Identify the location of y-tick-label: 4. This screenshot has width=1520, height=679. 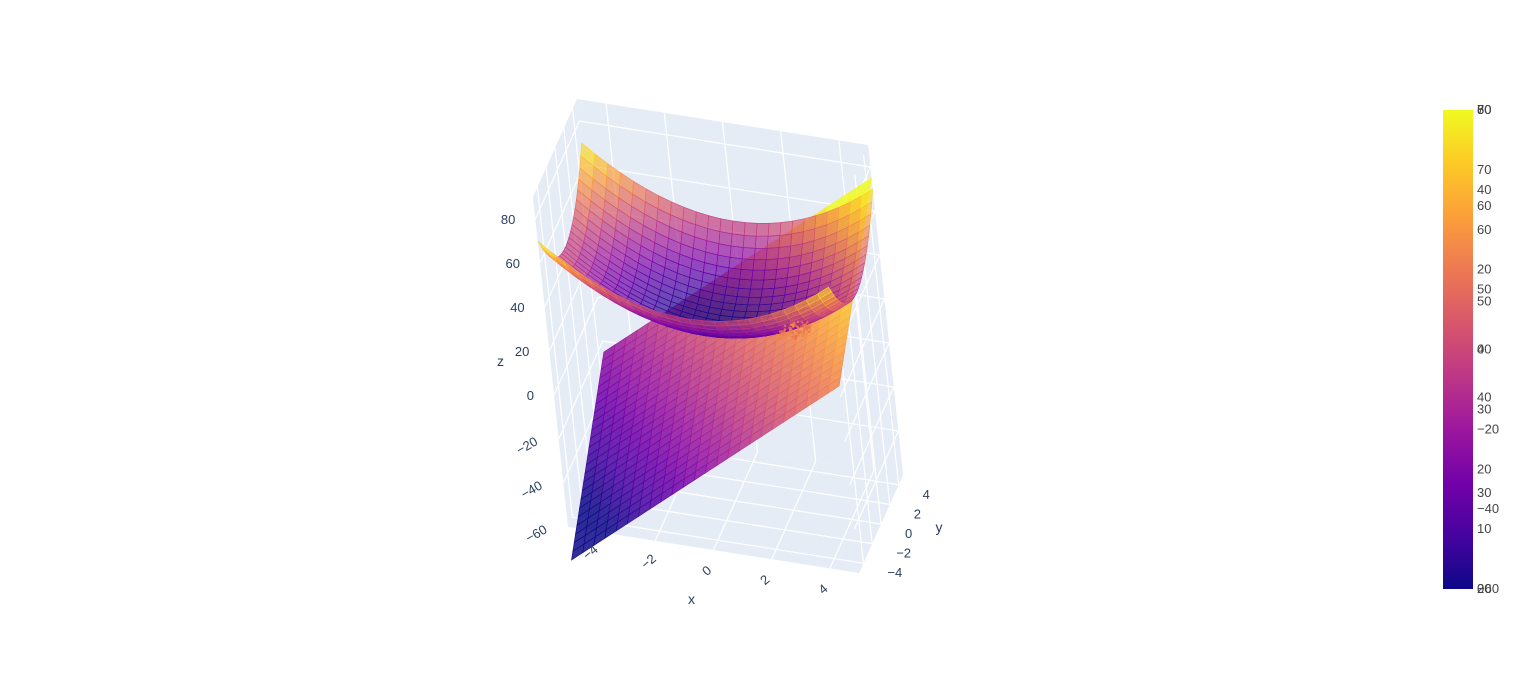
(926, 494).